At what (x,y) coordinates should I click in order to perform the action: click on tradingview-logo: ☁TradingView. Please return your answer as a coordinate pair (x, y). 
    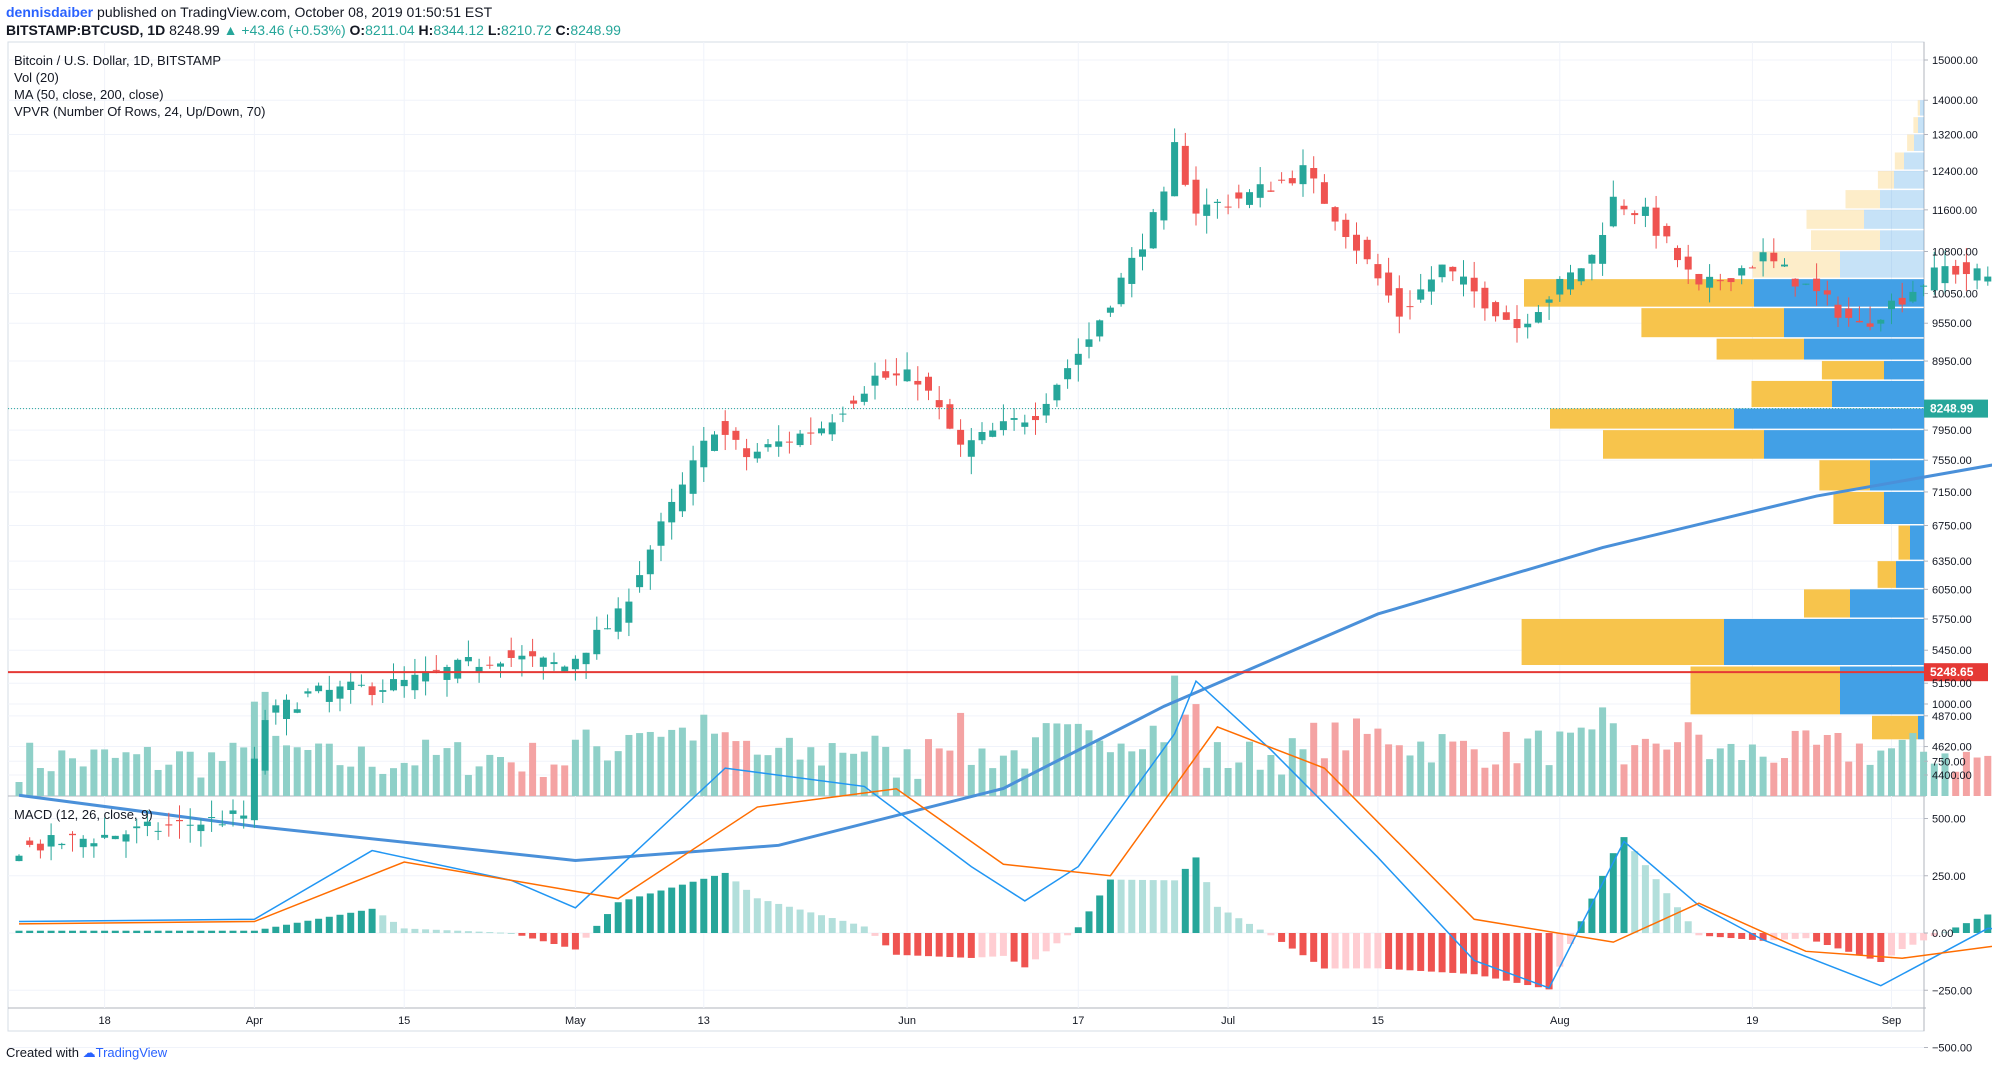
    Looking at the image, I should click on (125, 1052).